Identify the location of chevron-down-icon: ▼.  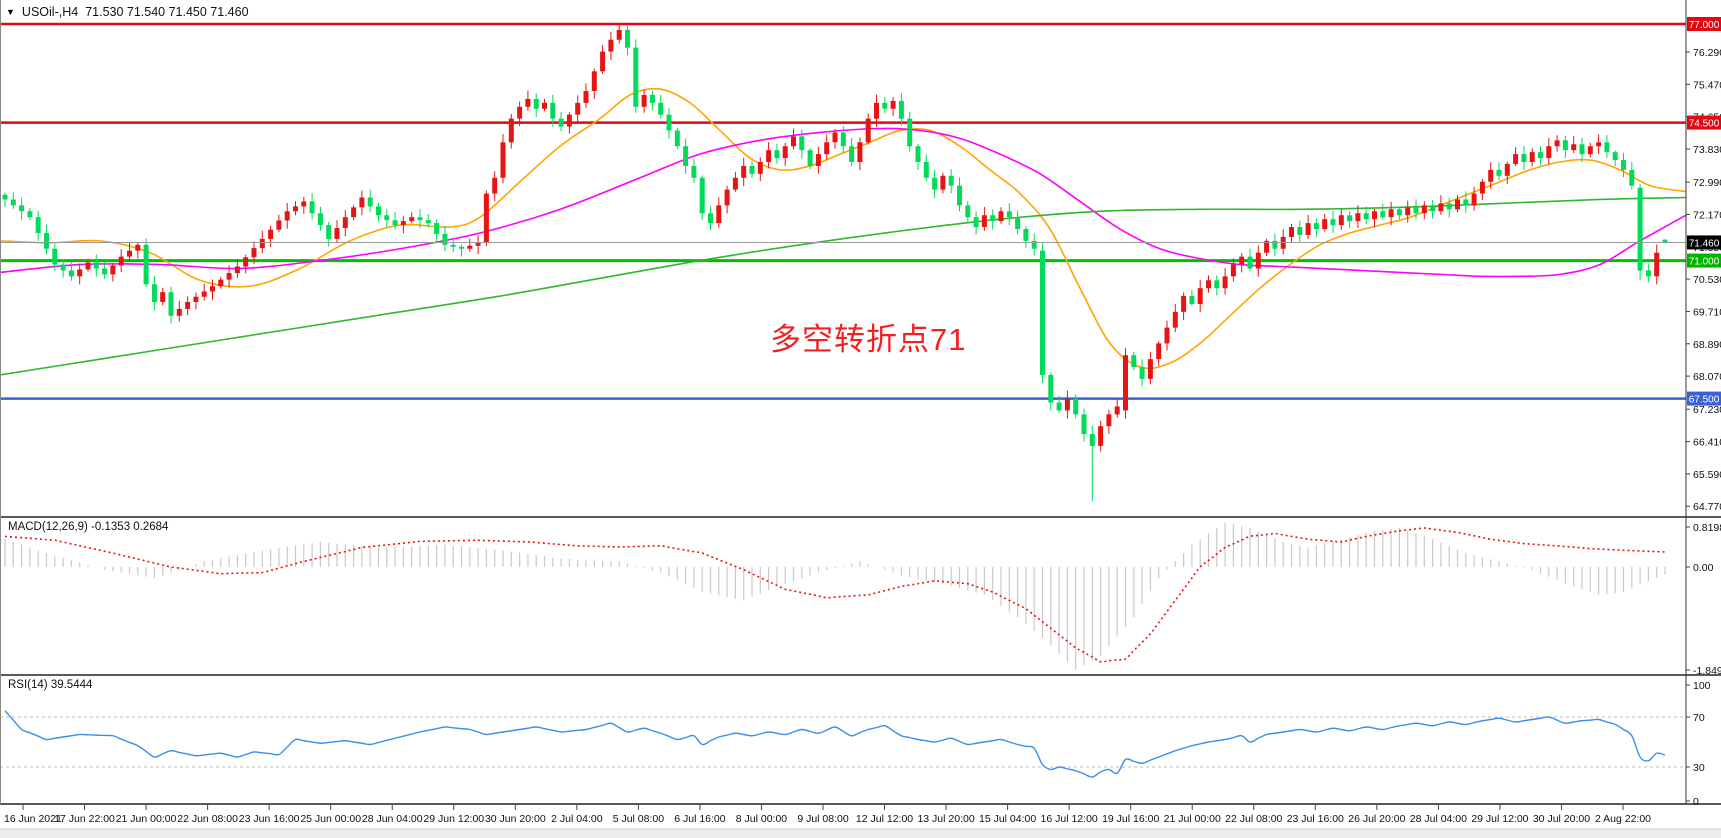
(10, 11).